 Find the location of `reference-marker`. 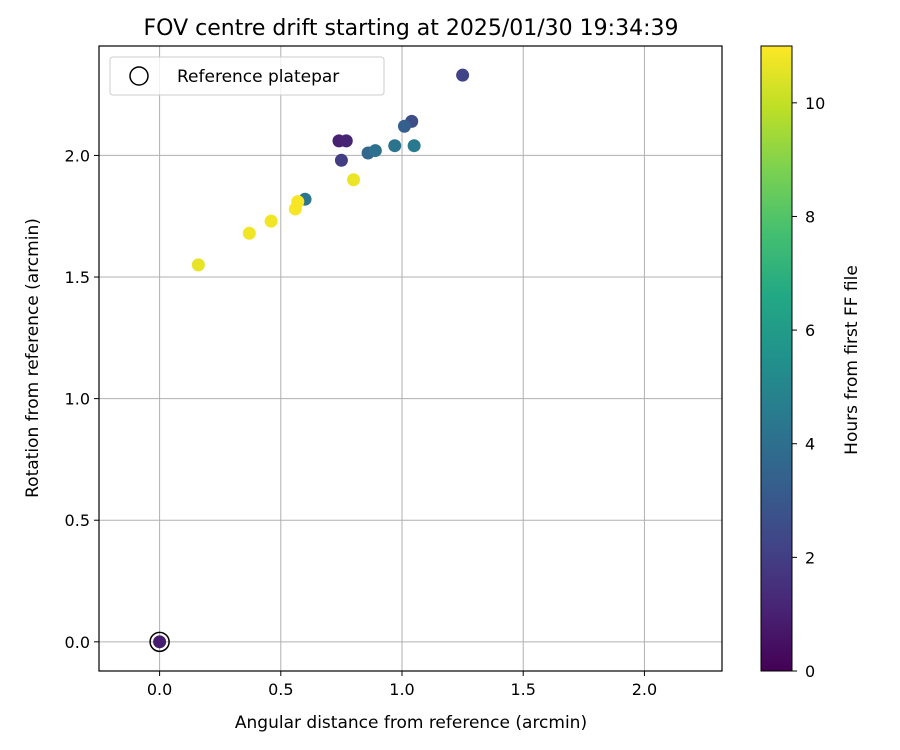

reference-marker is located at coordinates (159, 642).